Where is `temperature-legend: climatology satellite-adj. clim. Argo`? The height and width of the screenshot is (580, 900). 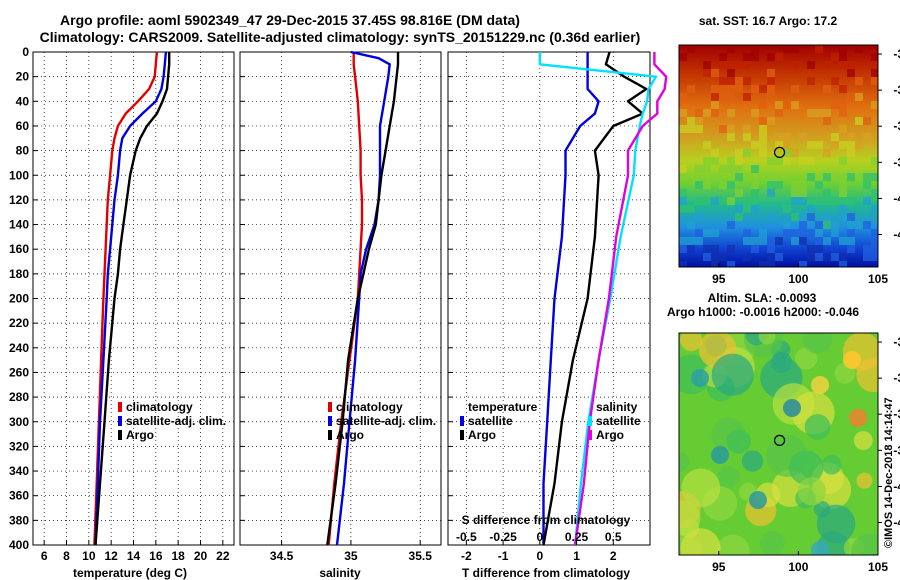
temperature-legend: climatology satellite-adj. clim. Argo is located at coordinates (172, 421).